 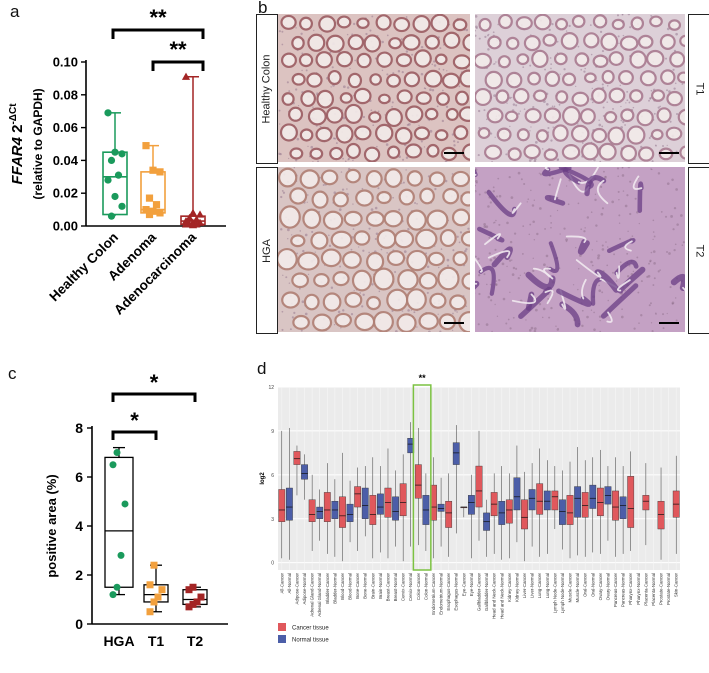 I want to click on x-tick-label: Bone-Cancer, so click(x=357, y=585).